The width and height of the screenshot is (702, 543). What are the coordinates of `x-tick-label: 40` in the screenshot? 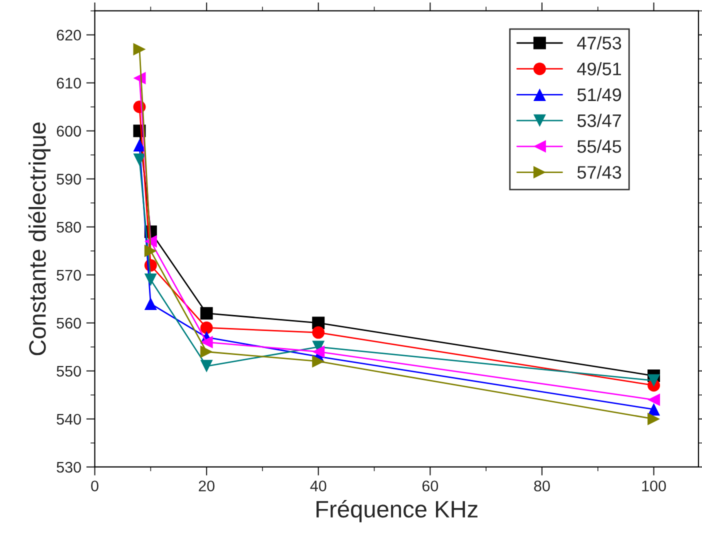 It's located at (318, 486).